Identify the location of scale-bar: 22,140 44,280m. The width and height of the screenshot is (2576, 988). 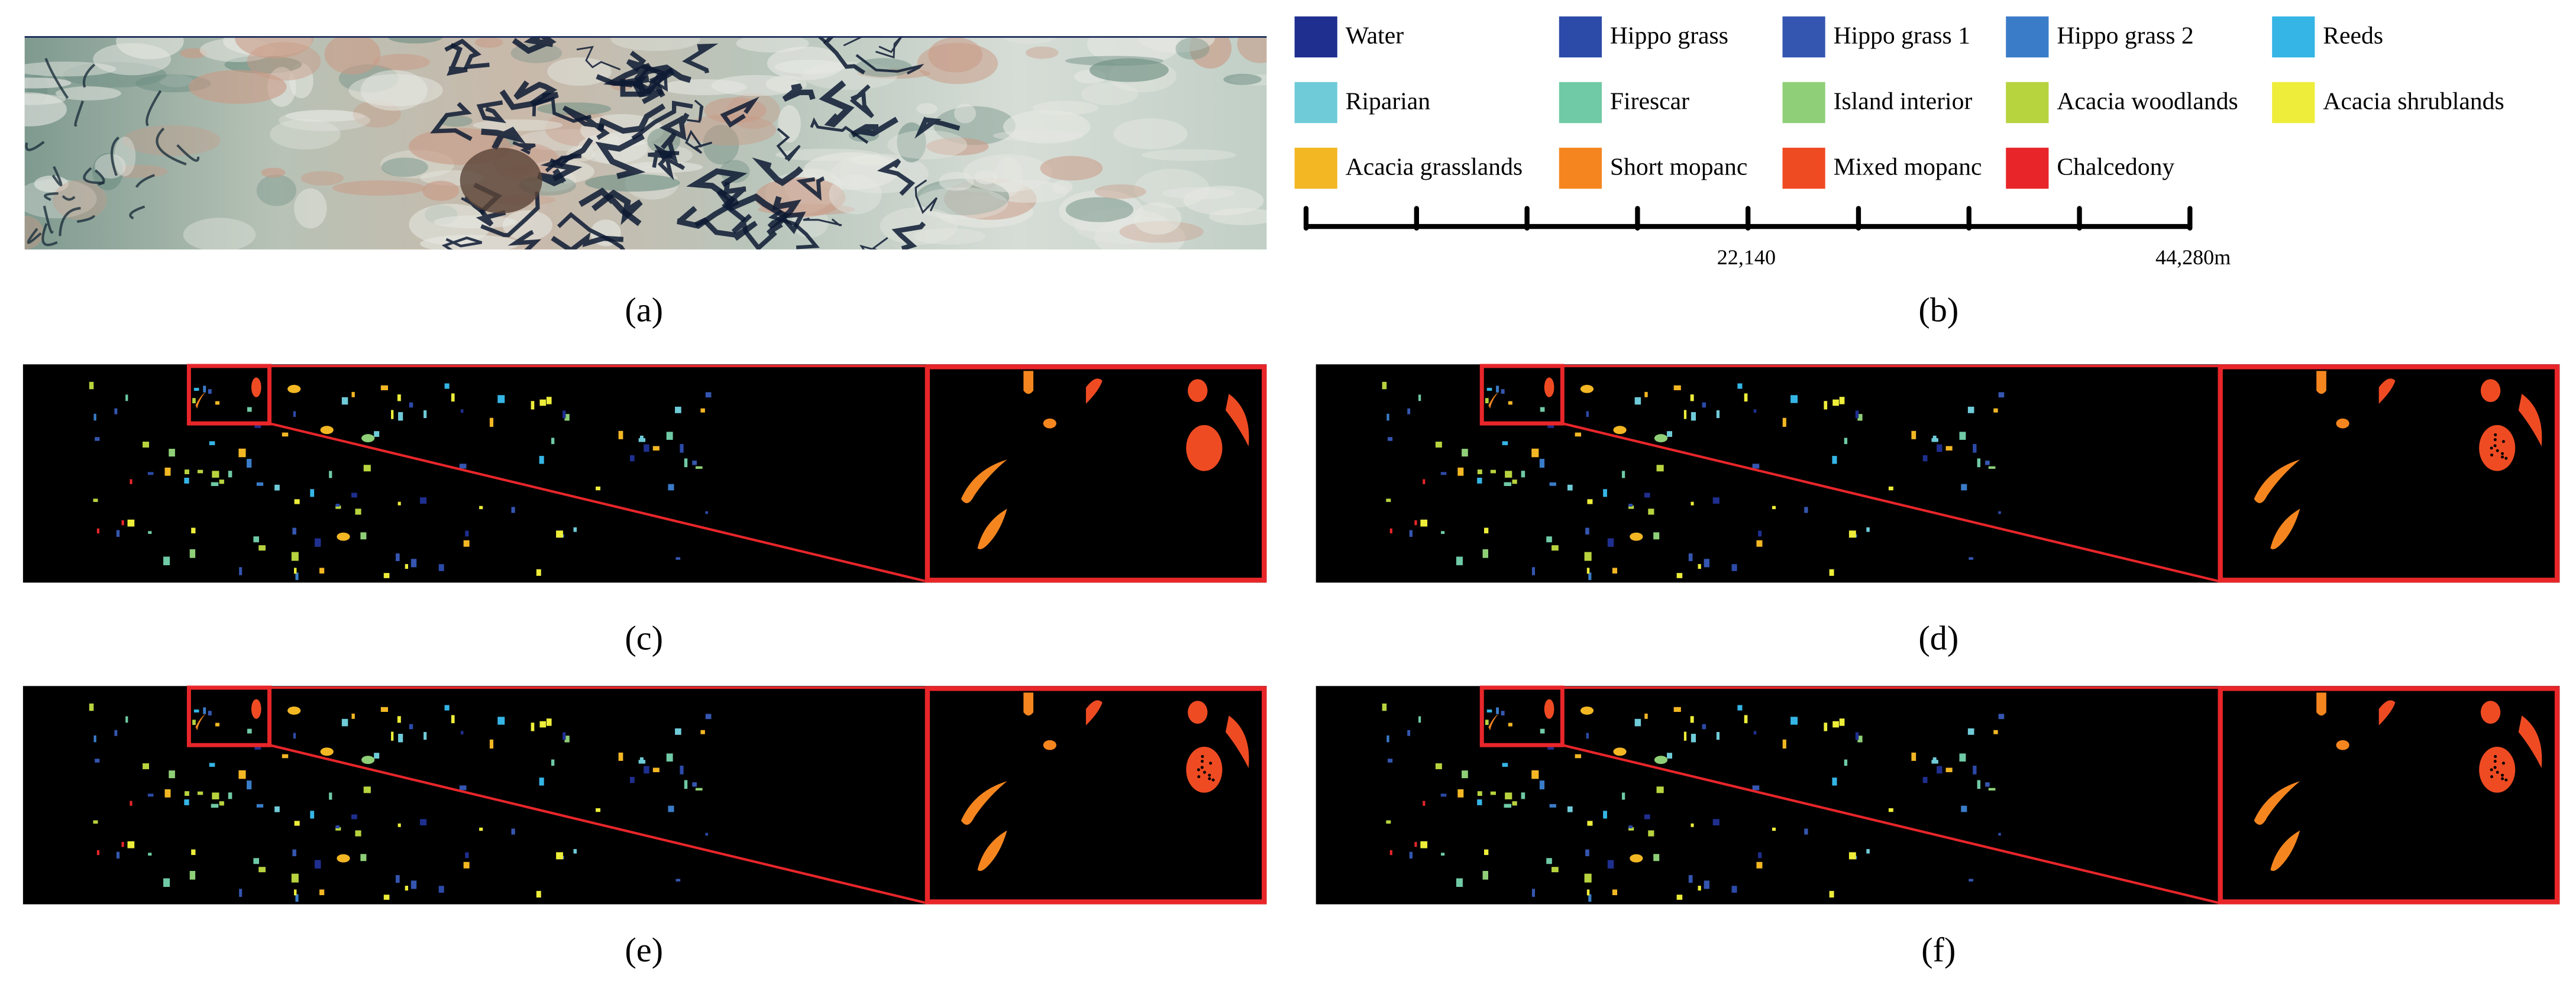
(1767, 237).